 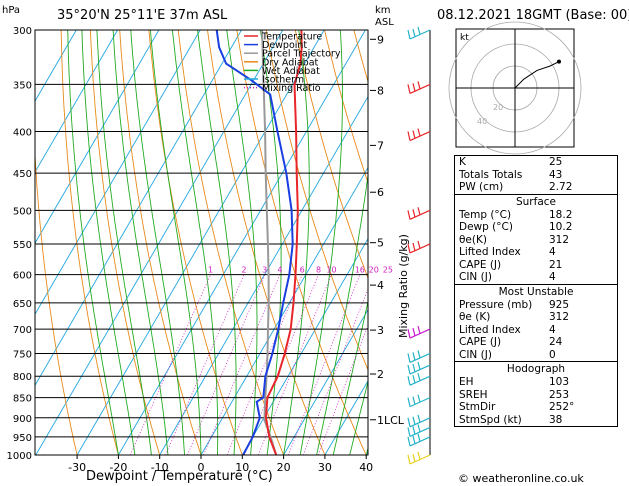 I want to click on index-row: CAPE (J) 21, so click(x=536, y=265).